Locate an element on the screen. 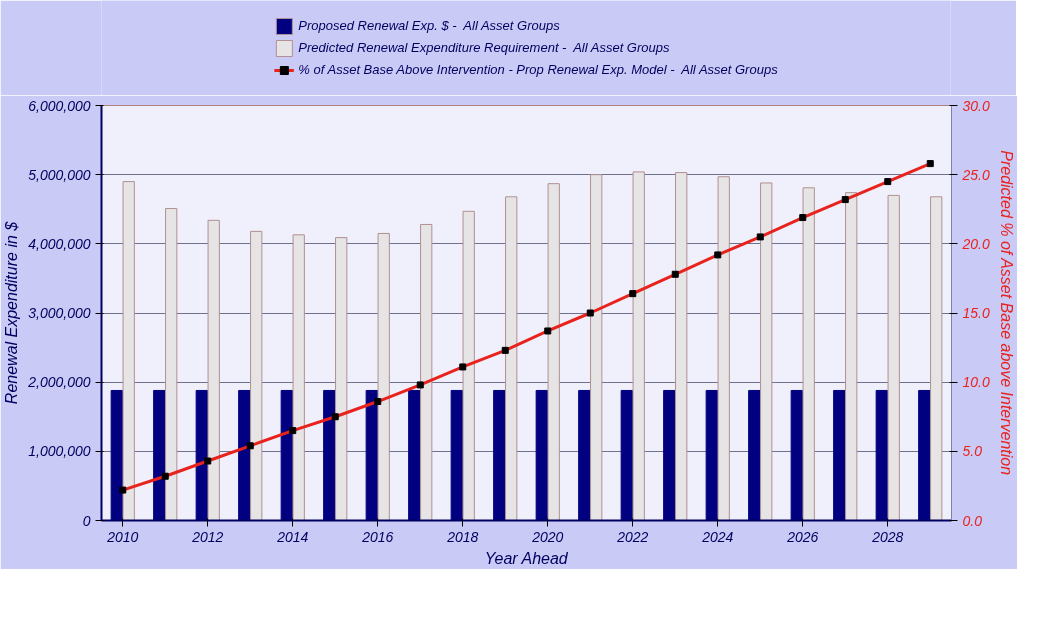  y2-axis-title: Predicted % of Asset Base above Intervention is located at coordinates (1006, 313).